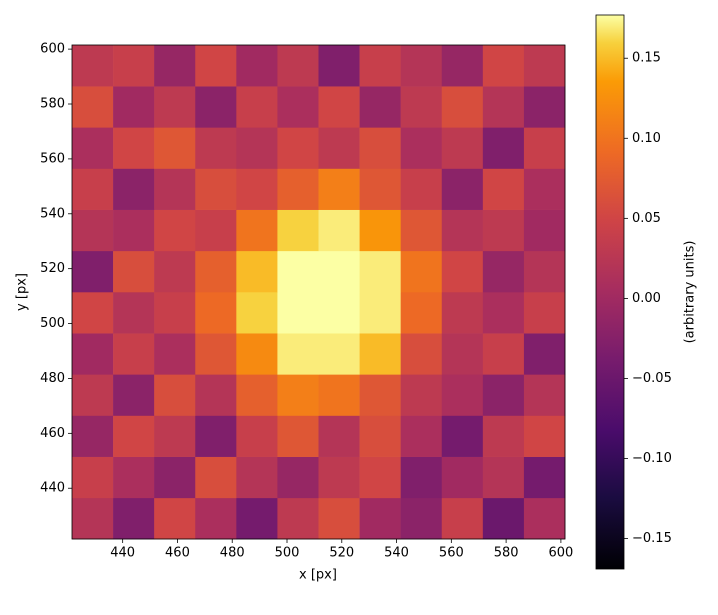 The height and width of the screenshot is (615, 718). Describe the element at coordinates (610, 292) in the screenshot. I see `colorbar` at that location.